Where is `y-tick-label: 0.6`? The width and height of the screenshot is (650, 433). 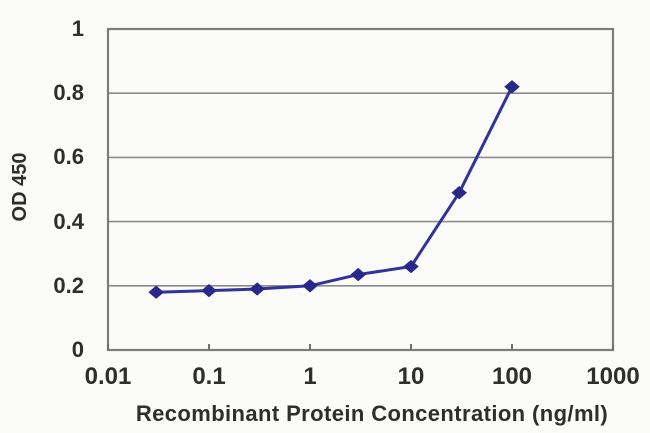 y-tick-label: 0.6 is located at coordinates (68, 157).